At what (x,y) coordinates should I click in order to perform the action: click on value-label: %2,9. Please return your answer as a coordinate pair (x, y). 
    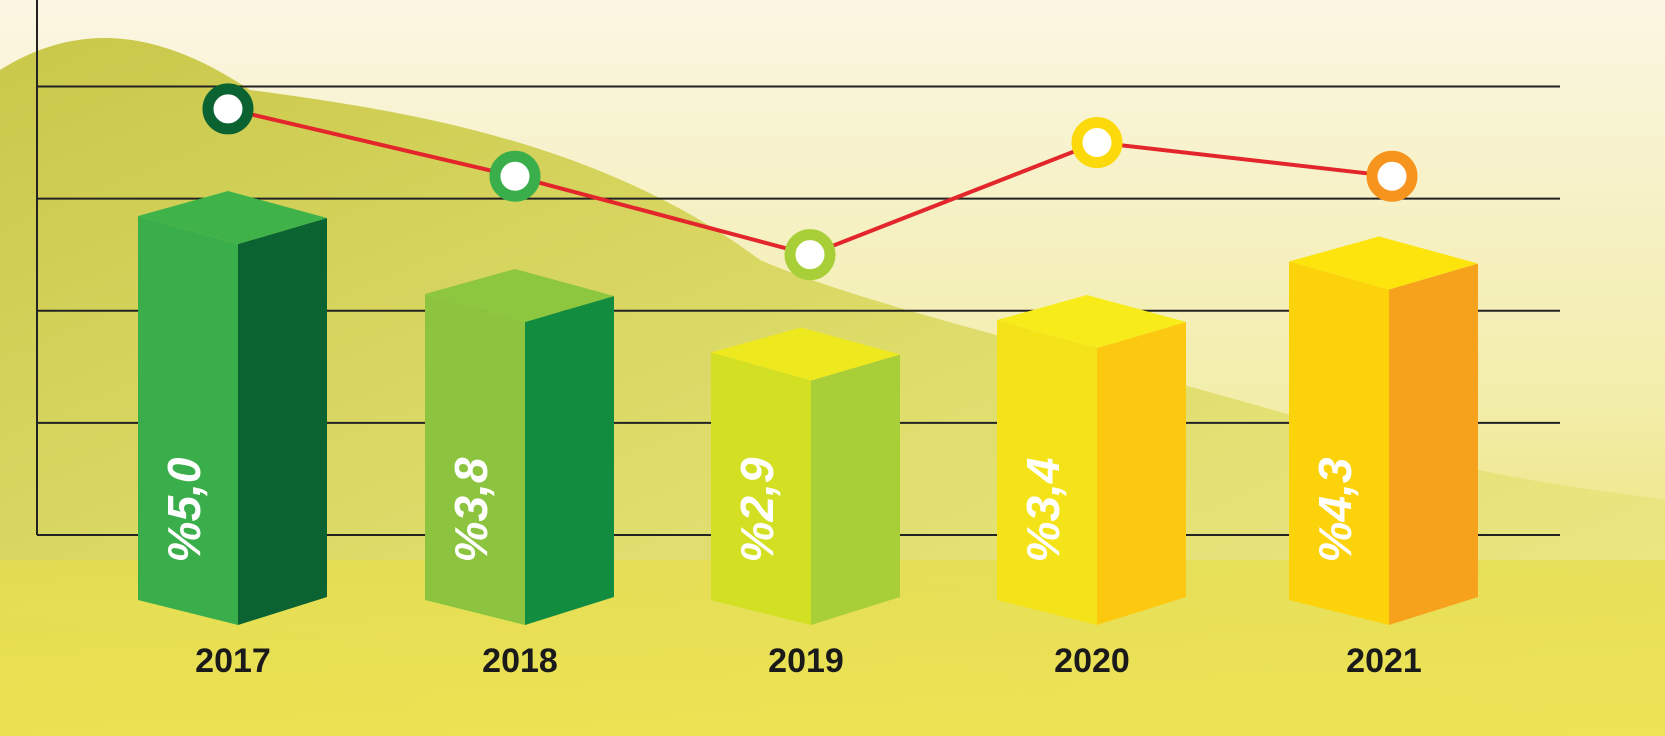
    Looking at the image, I should click on (757, 509).